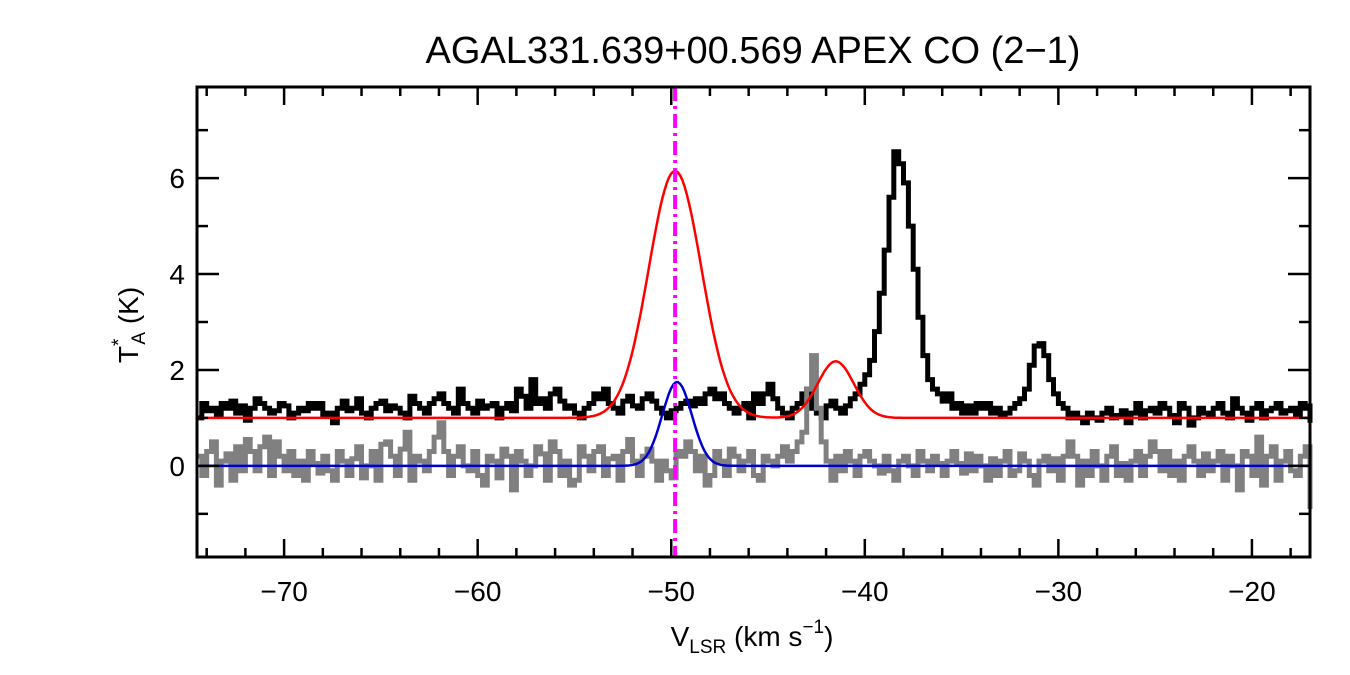 Image resolution: width=1350 pixels, height=675 pixels. What do you see at coordinates (177, 274) in the screenshot?
I see `y-tick-label: 4` at bounding box center [177, 274].